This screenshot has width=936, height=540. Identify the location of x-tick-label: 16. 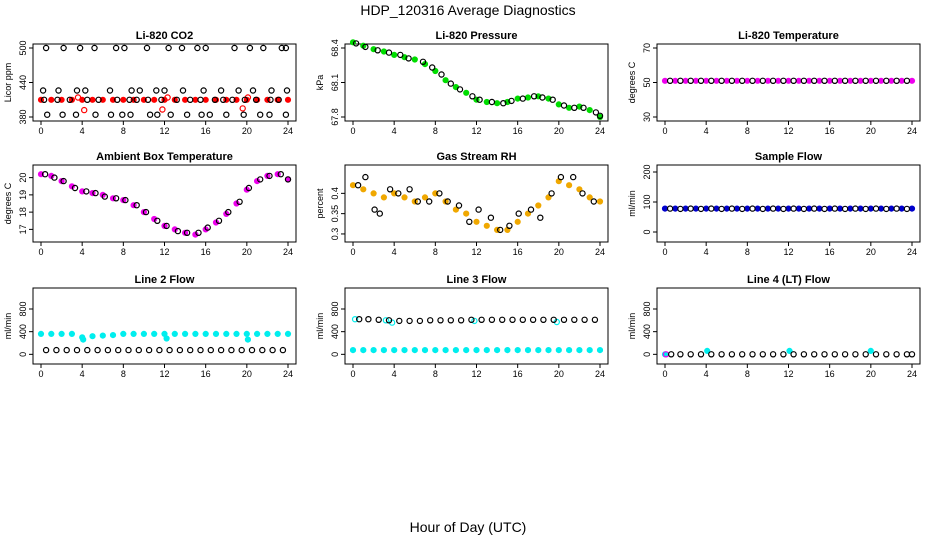
(830, 131).